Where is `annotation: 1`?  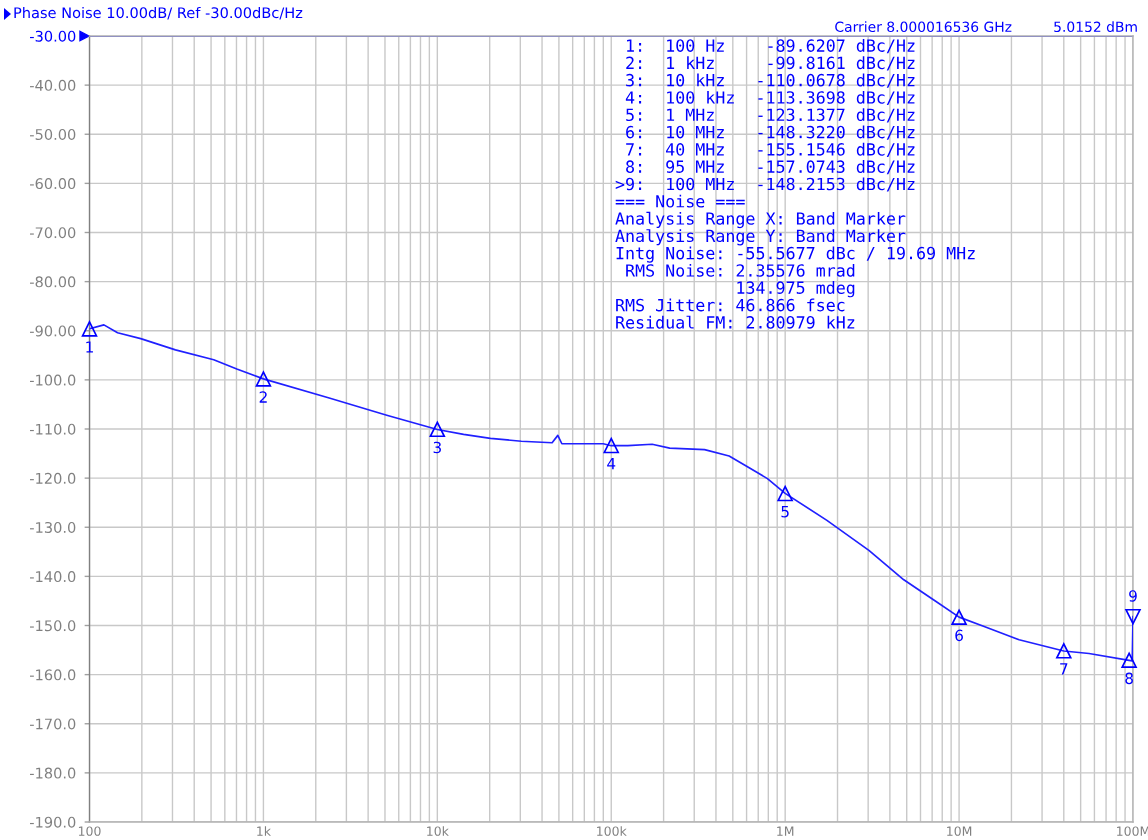 annotation: 1 is located at coordinates (89, 347).